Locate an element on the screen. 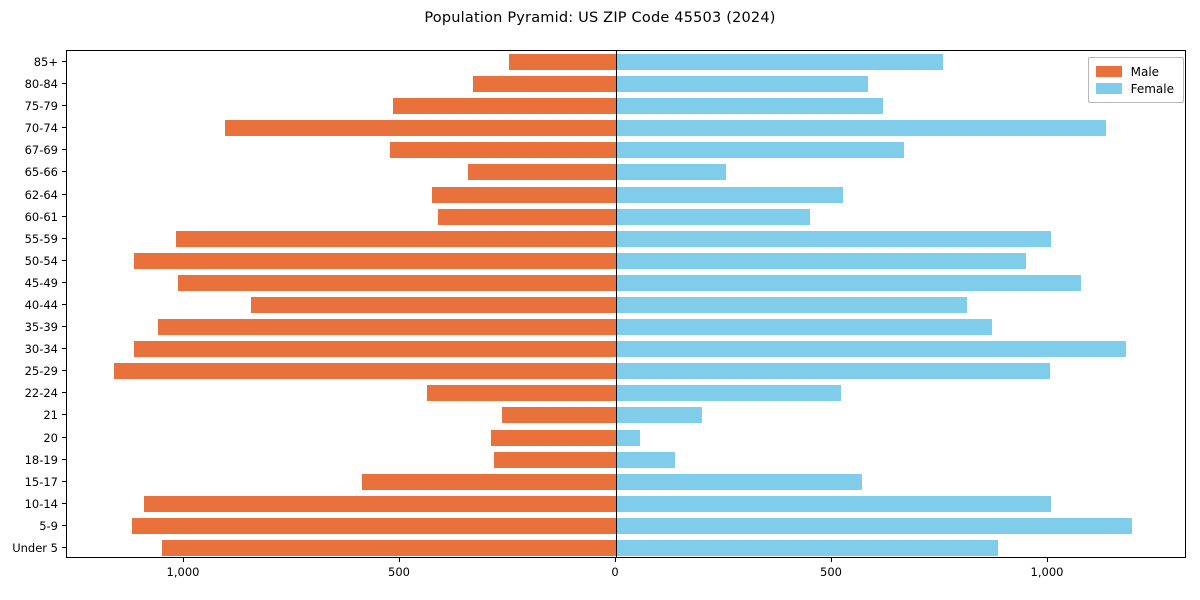 The height and width of the screenshot is (600, 1200). x-axis-label-4: 1,000 is located at coordinates (1047, 572).